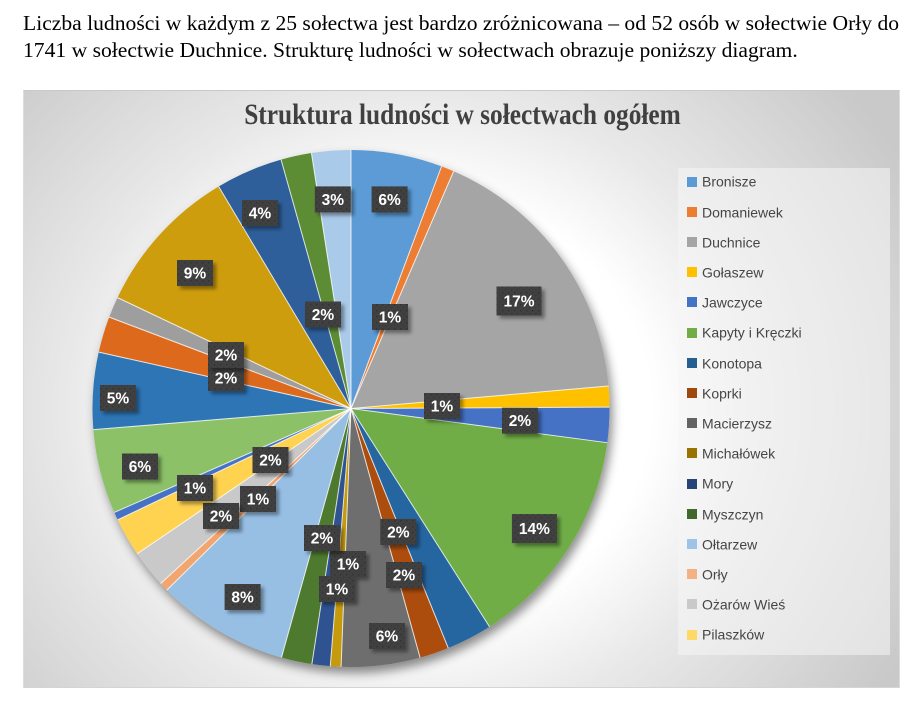 This screenshot has width=918, height=708. What do you see at coordinates (195, 274) in the screenshot?
I see `svg-text: 9%` at bounding box center [195, 274].